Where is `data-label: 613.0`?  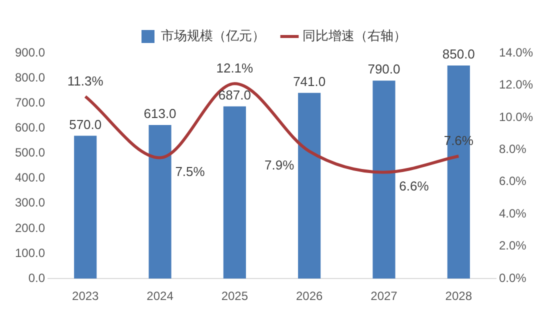
data-label: 613.0 is located at coordinates (160, 114).